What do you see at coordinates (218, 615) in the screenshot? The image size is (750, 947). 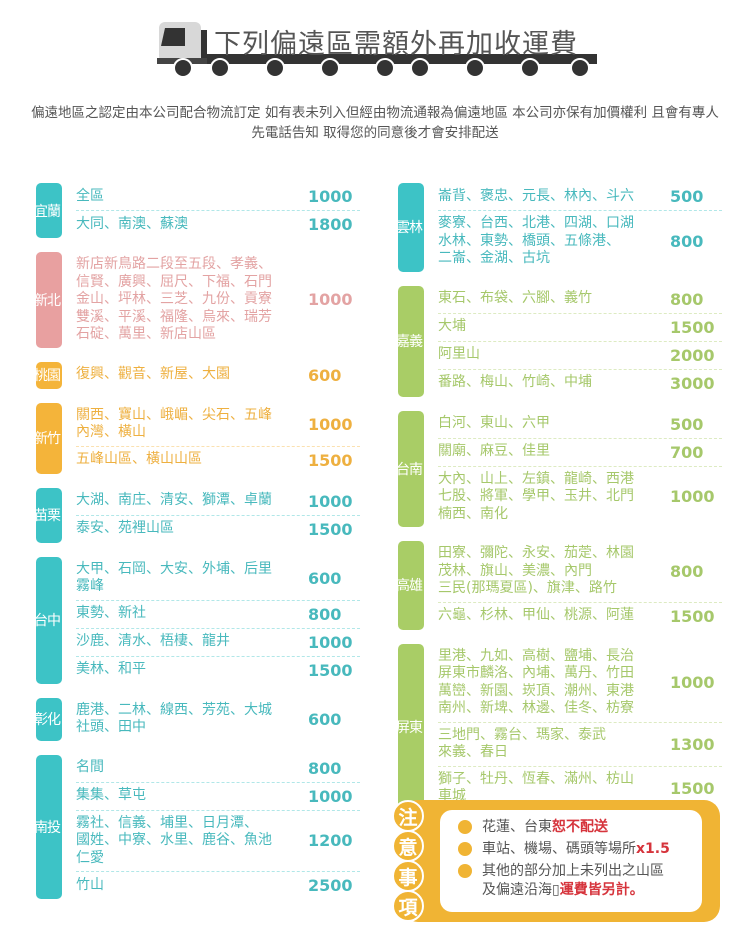 I see `table-row: 東勢、新社 800` at bounding box center [218, 615].